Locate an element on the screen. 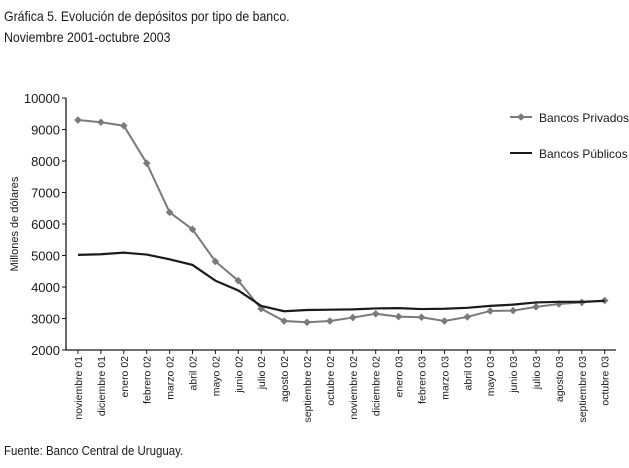 Image resolution: width=629 pixels, height=468 pixels. y-tick-label: 9000 is located at coordinates (45, 130).